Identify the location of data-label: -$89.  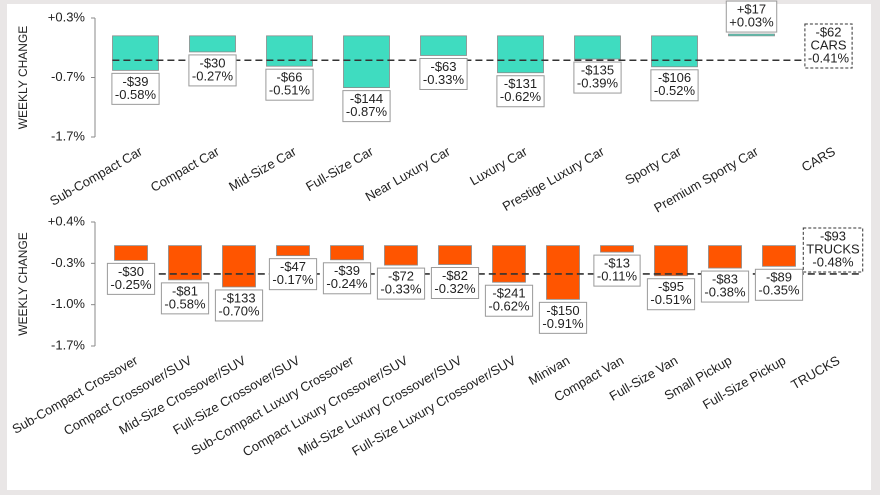
(779, 277).